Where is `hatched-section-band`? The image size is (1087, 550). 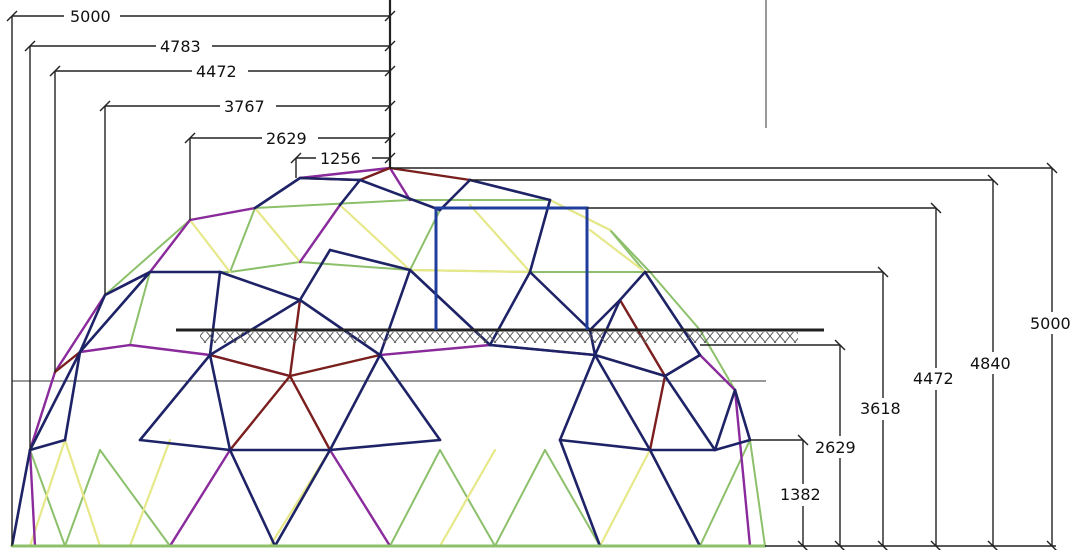 hatched-section-band is located at coordinates (499, 337).